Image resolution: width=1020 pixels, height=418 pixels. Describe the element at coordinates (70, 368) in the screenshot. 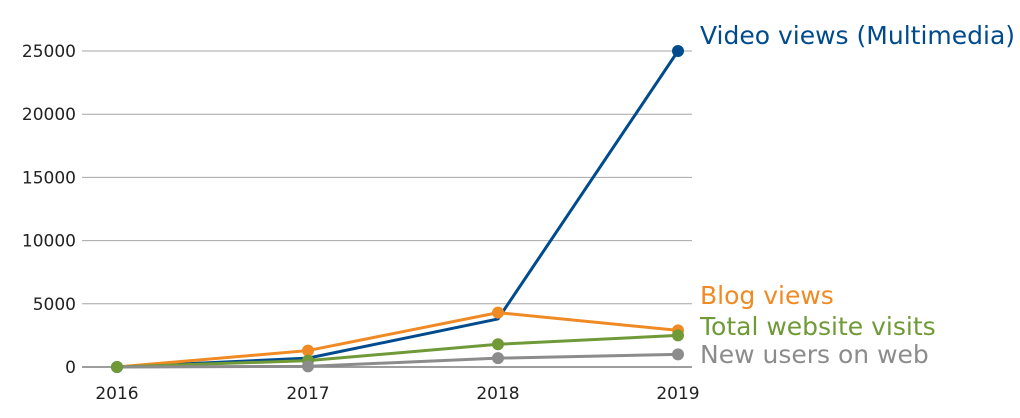

I see `y-tick-label: 0` at that location.